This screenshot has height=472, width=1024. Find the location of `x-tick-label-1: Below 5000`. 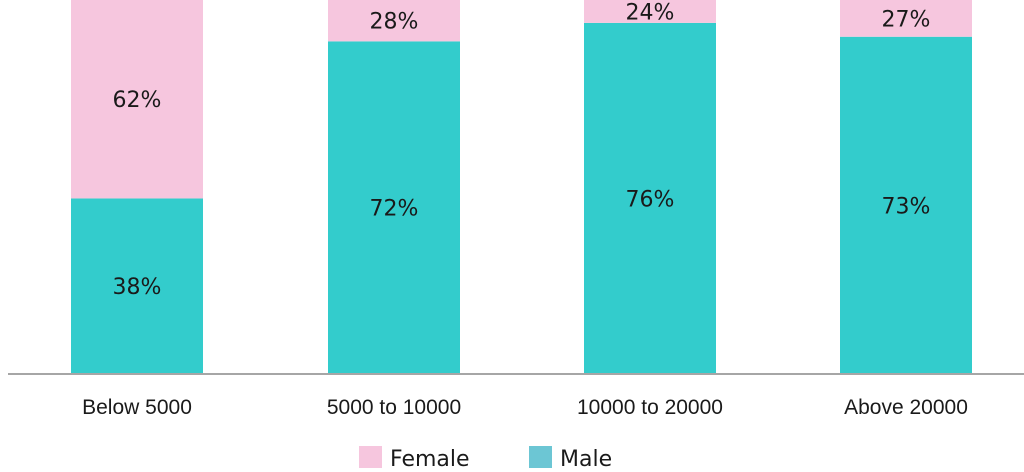

x-tick-label-1: Below 5000 is located at coordinates (137, 407).